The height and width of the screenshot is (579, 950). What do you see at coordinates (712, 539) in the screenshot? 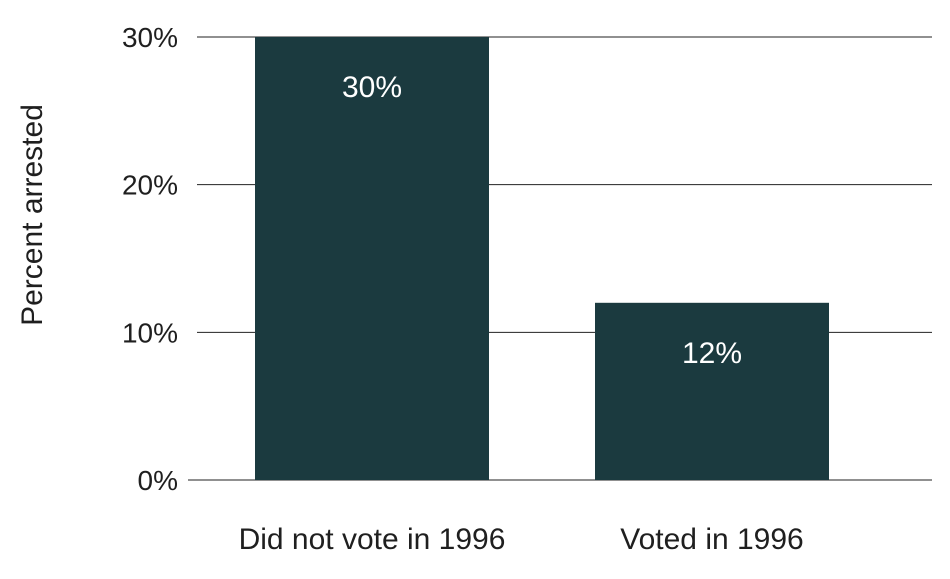
I see `x-category-label: Voted in 1996` at bounding box center [712, 539].